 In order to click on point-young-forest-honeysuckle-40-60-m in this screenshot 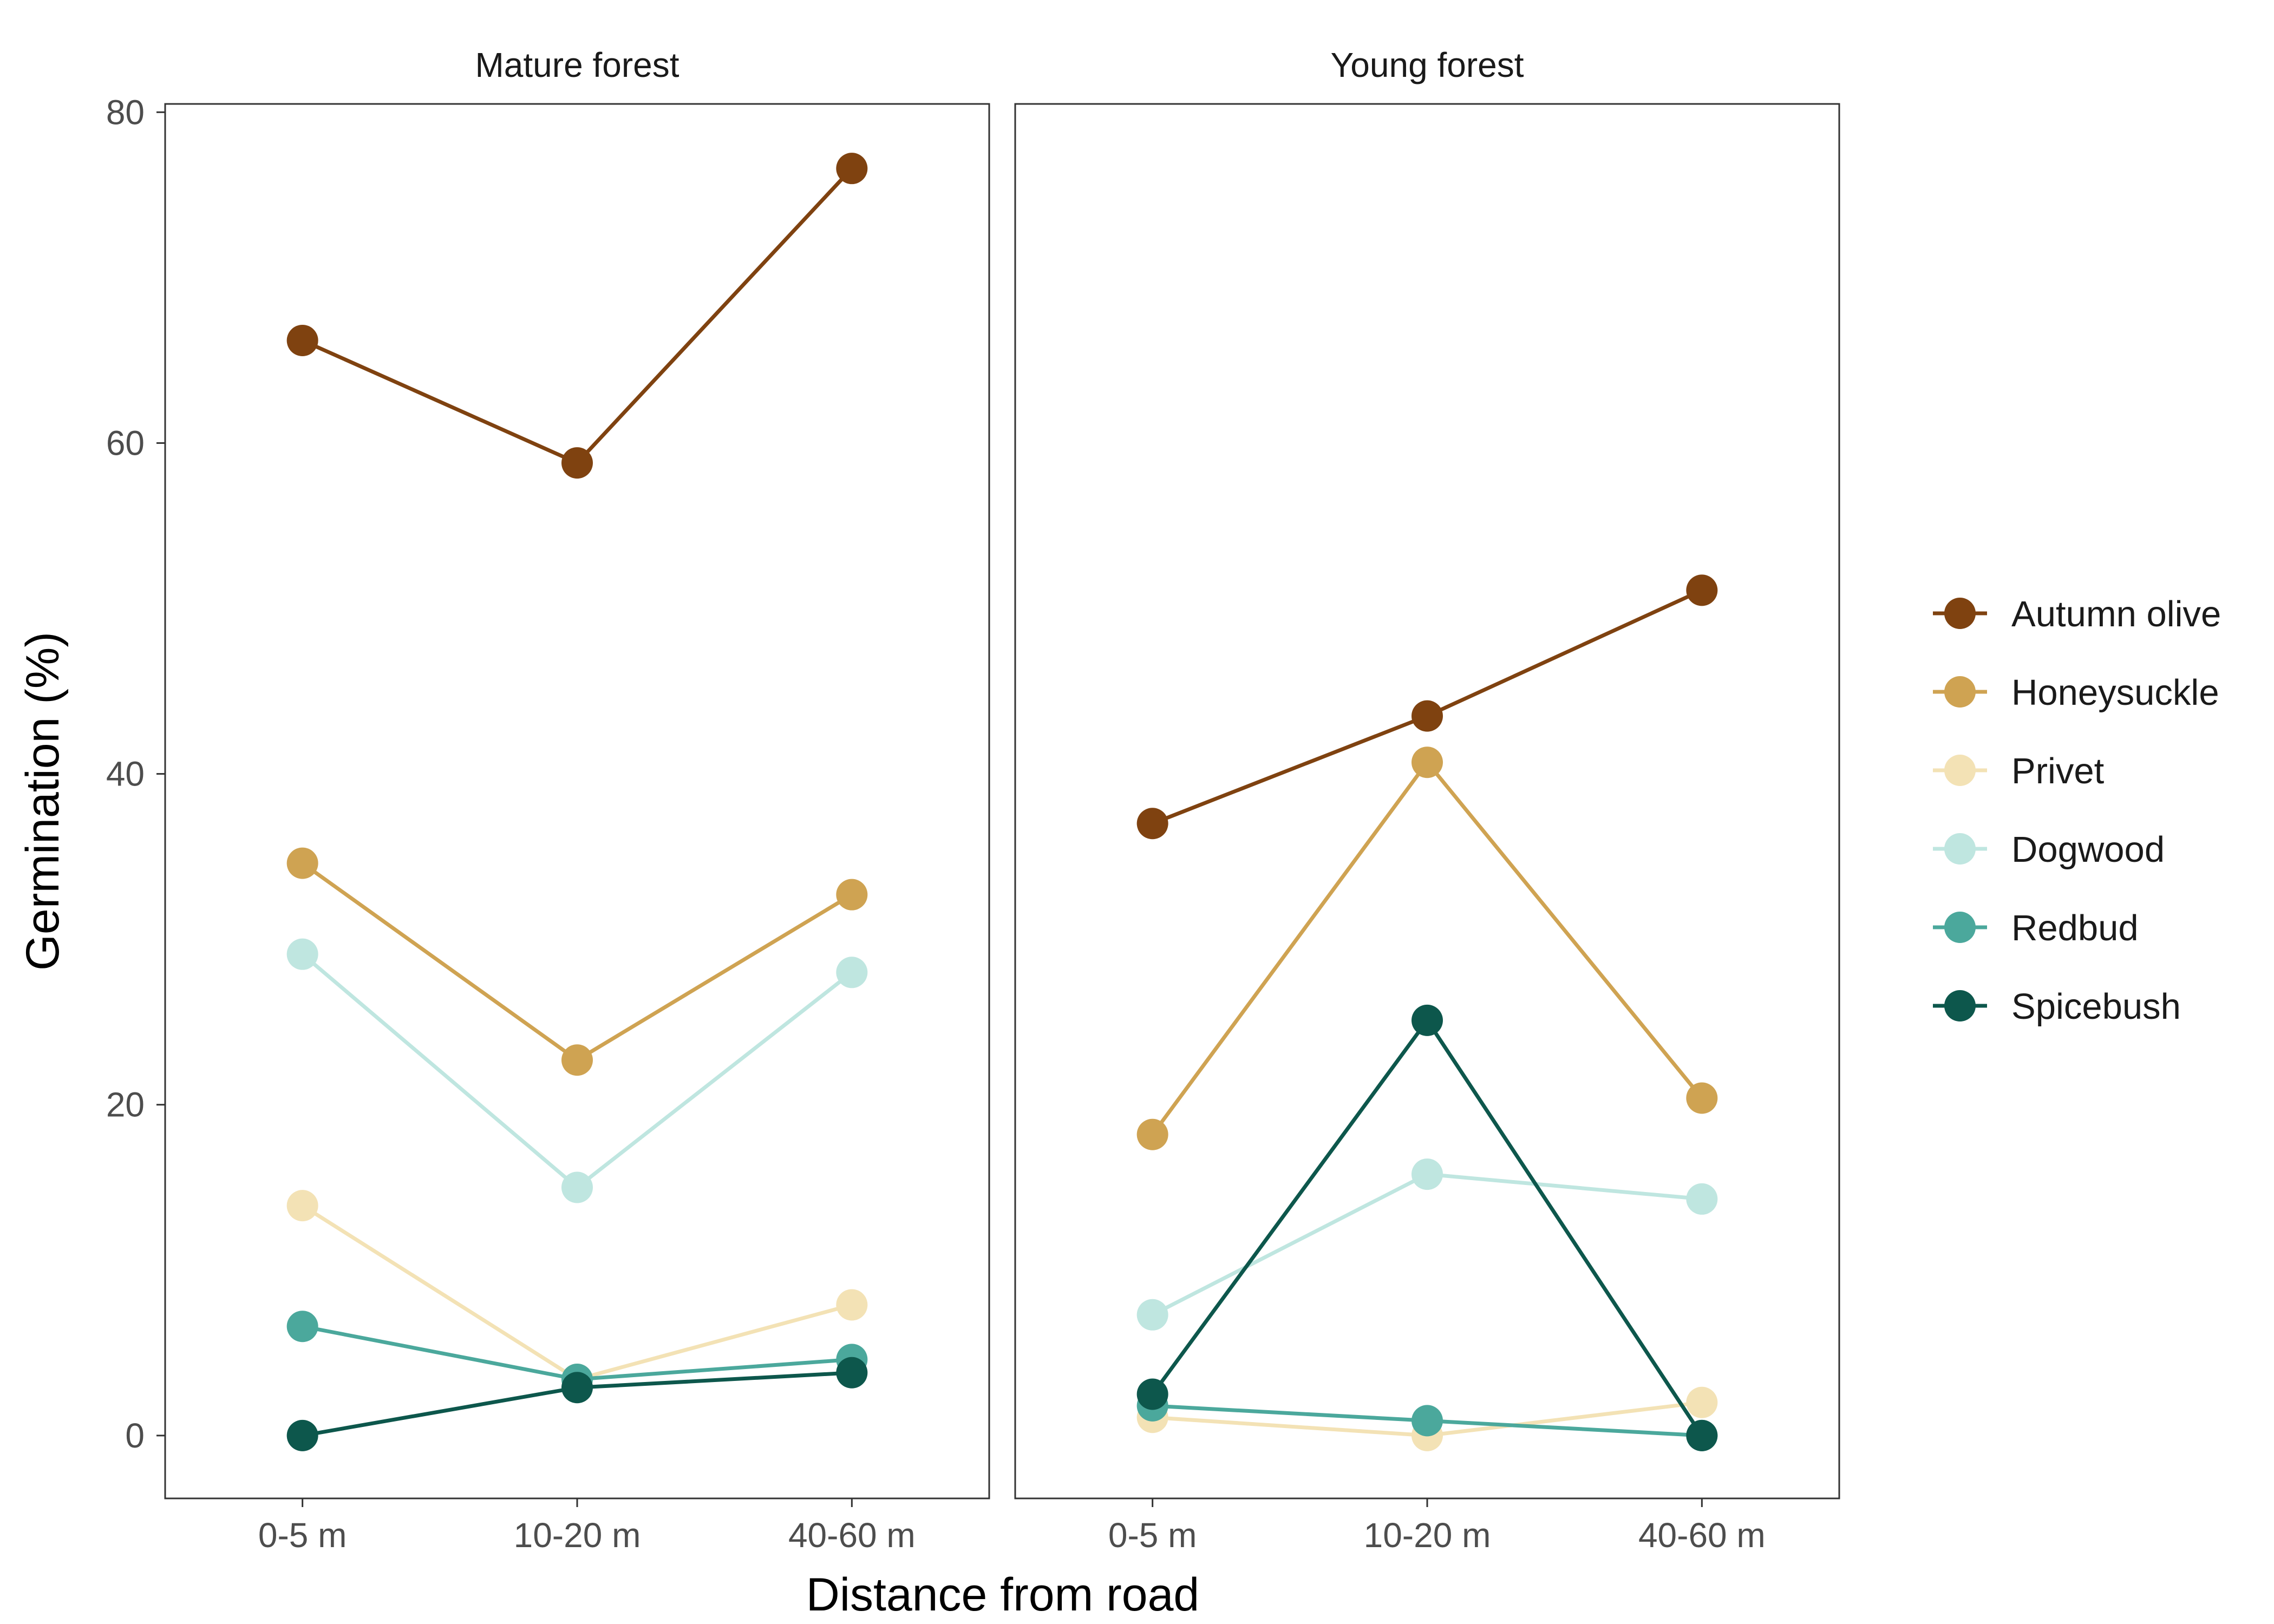, I will do `click(1702, 1098)`.